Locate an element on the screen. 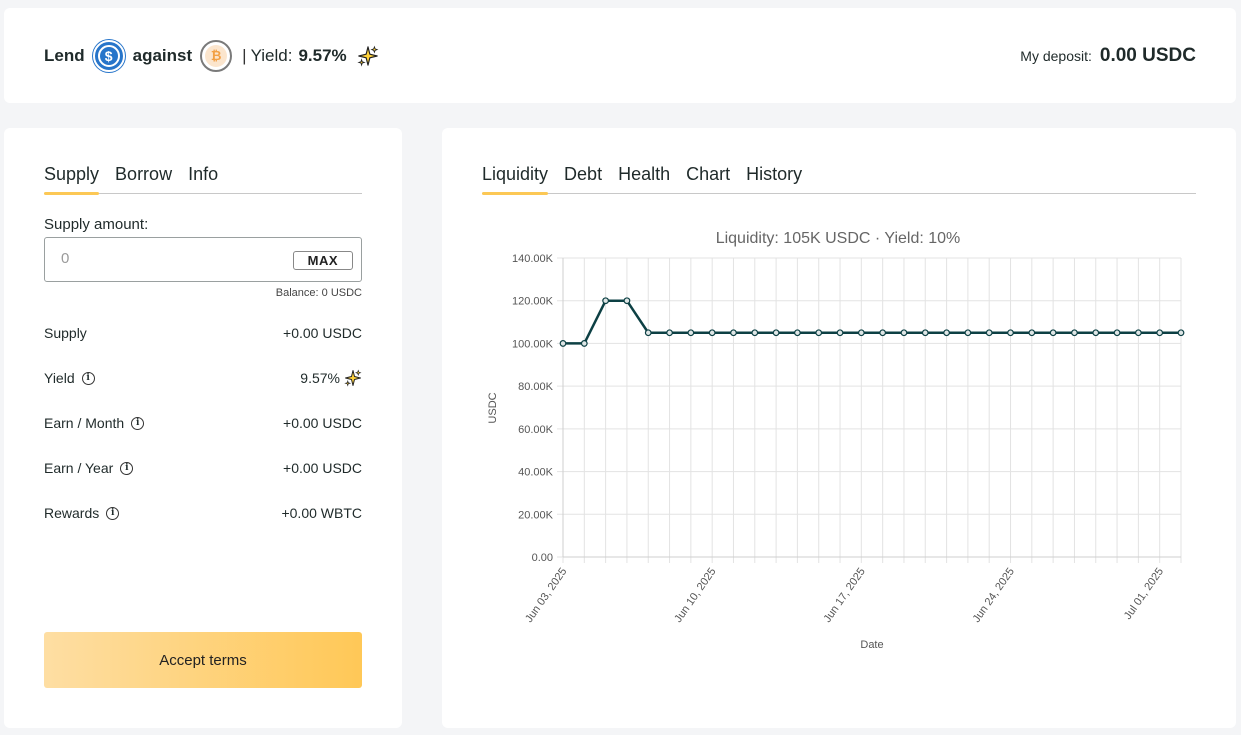  supply-amount-input is located at coordinates (161, 258).